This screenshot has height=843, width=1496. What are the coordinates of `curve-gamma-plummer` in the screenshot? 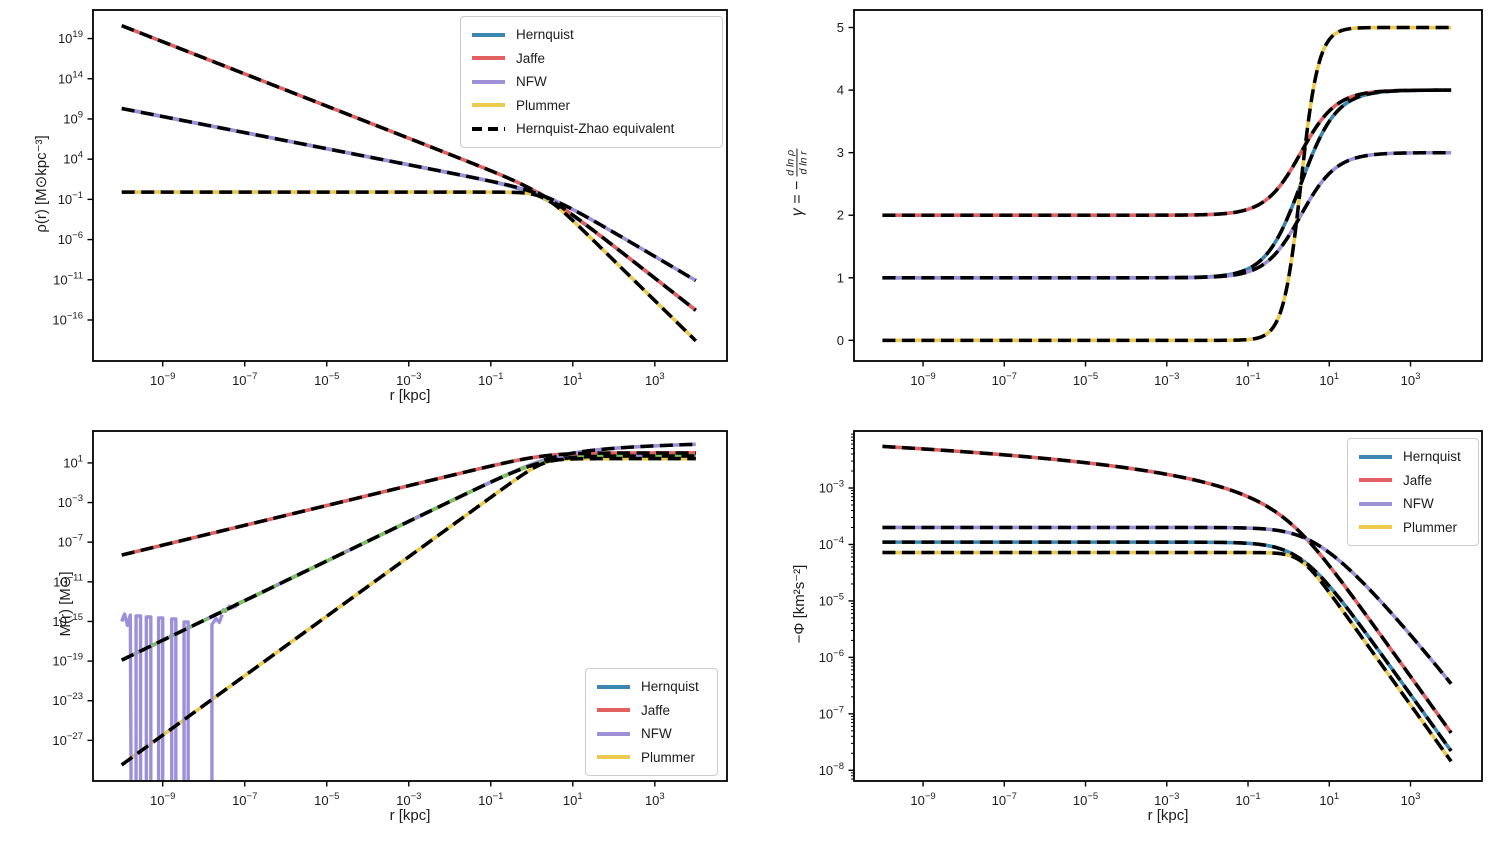 It's located at (1167, 184).